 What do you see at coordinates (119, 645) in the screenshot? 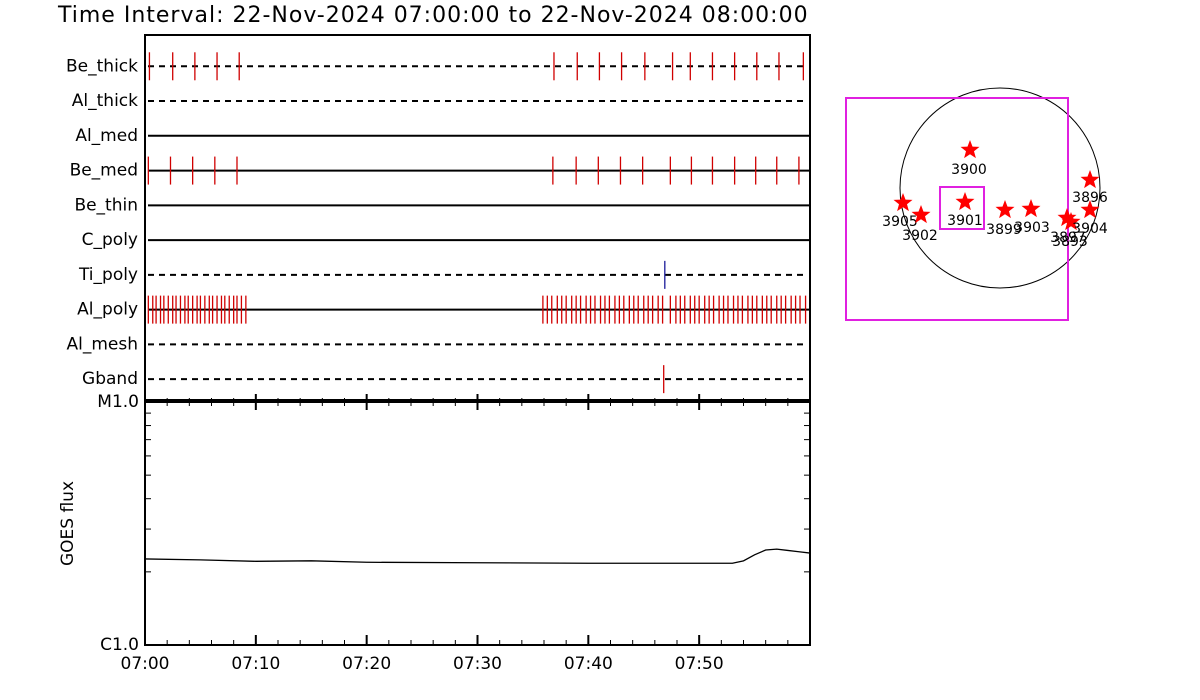
I see `y-tick-label: C1.0` at bounding box center [119, 645].